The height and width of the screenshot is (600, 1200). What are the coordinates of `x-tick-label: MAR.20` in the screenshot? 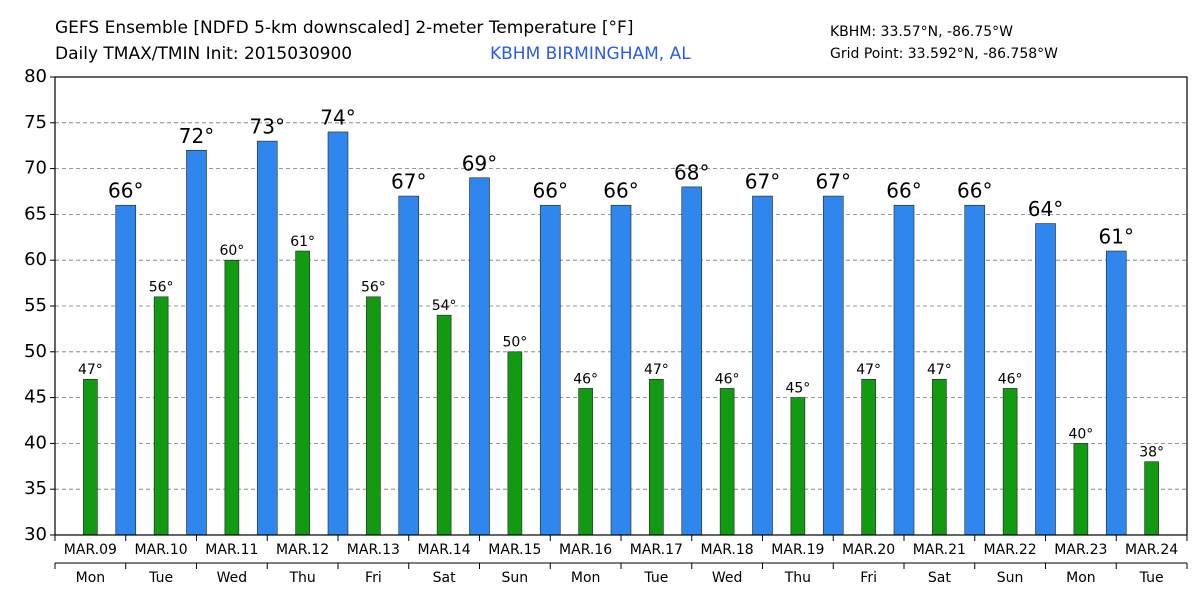 It's located at (868, 550).